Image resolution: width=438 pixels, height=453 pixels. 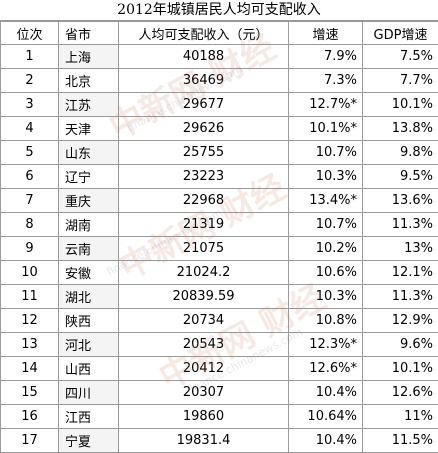 What do you see at coordinates (204, 273) in the screenshot?
I see `income-cell: 21024.2` at bounding box center [204, 273].